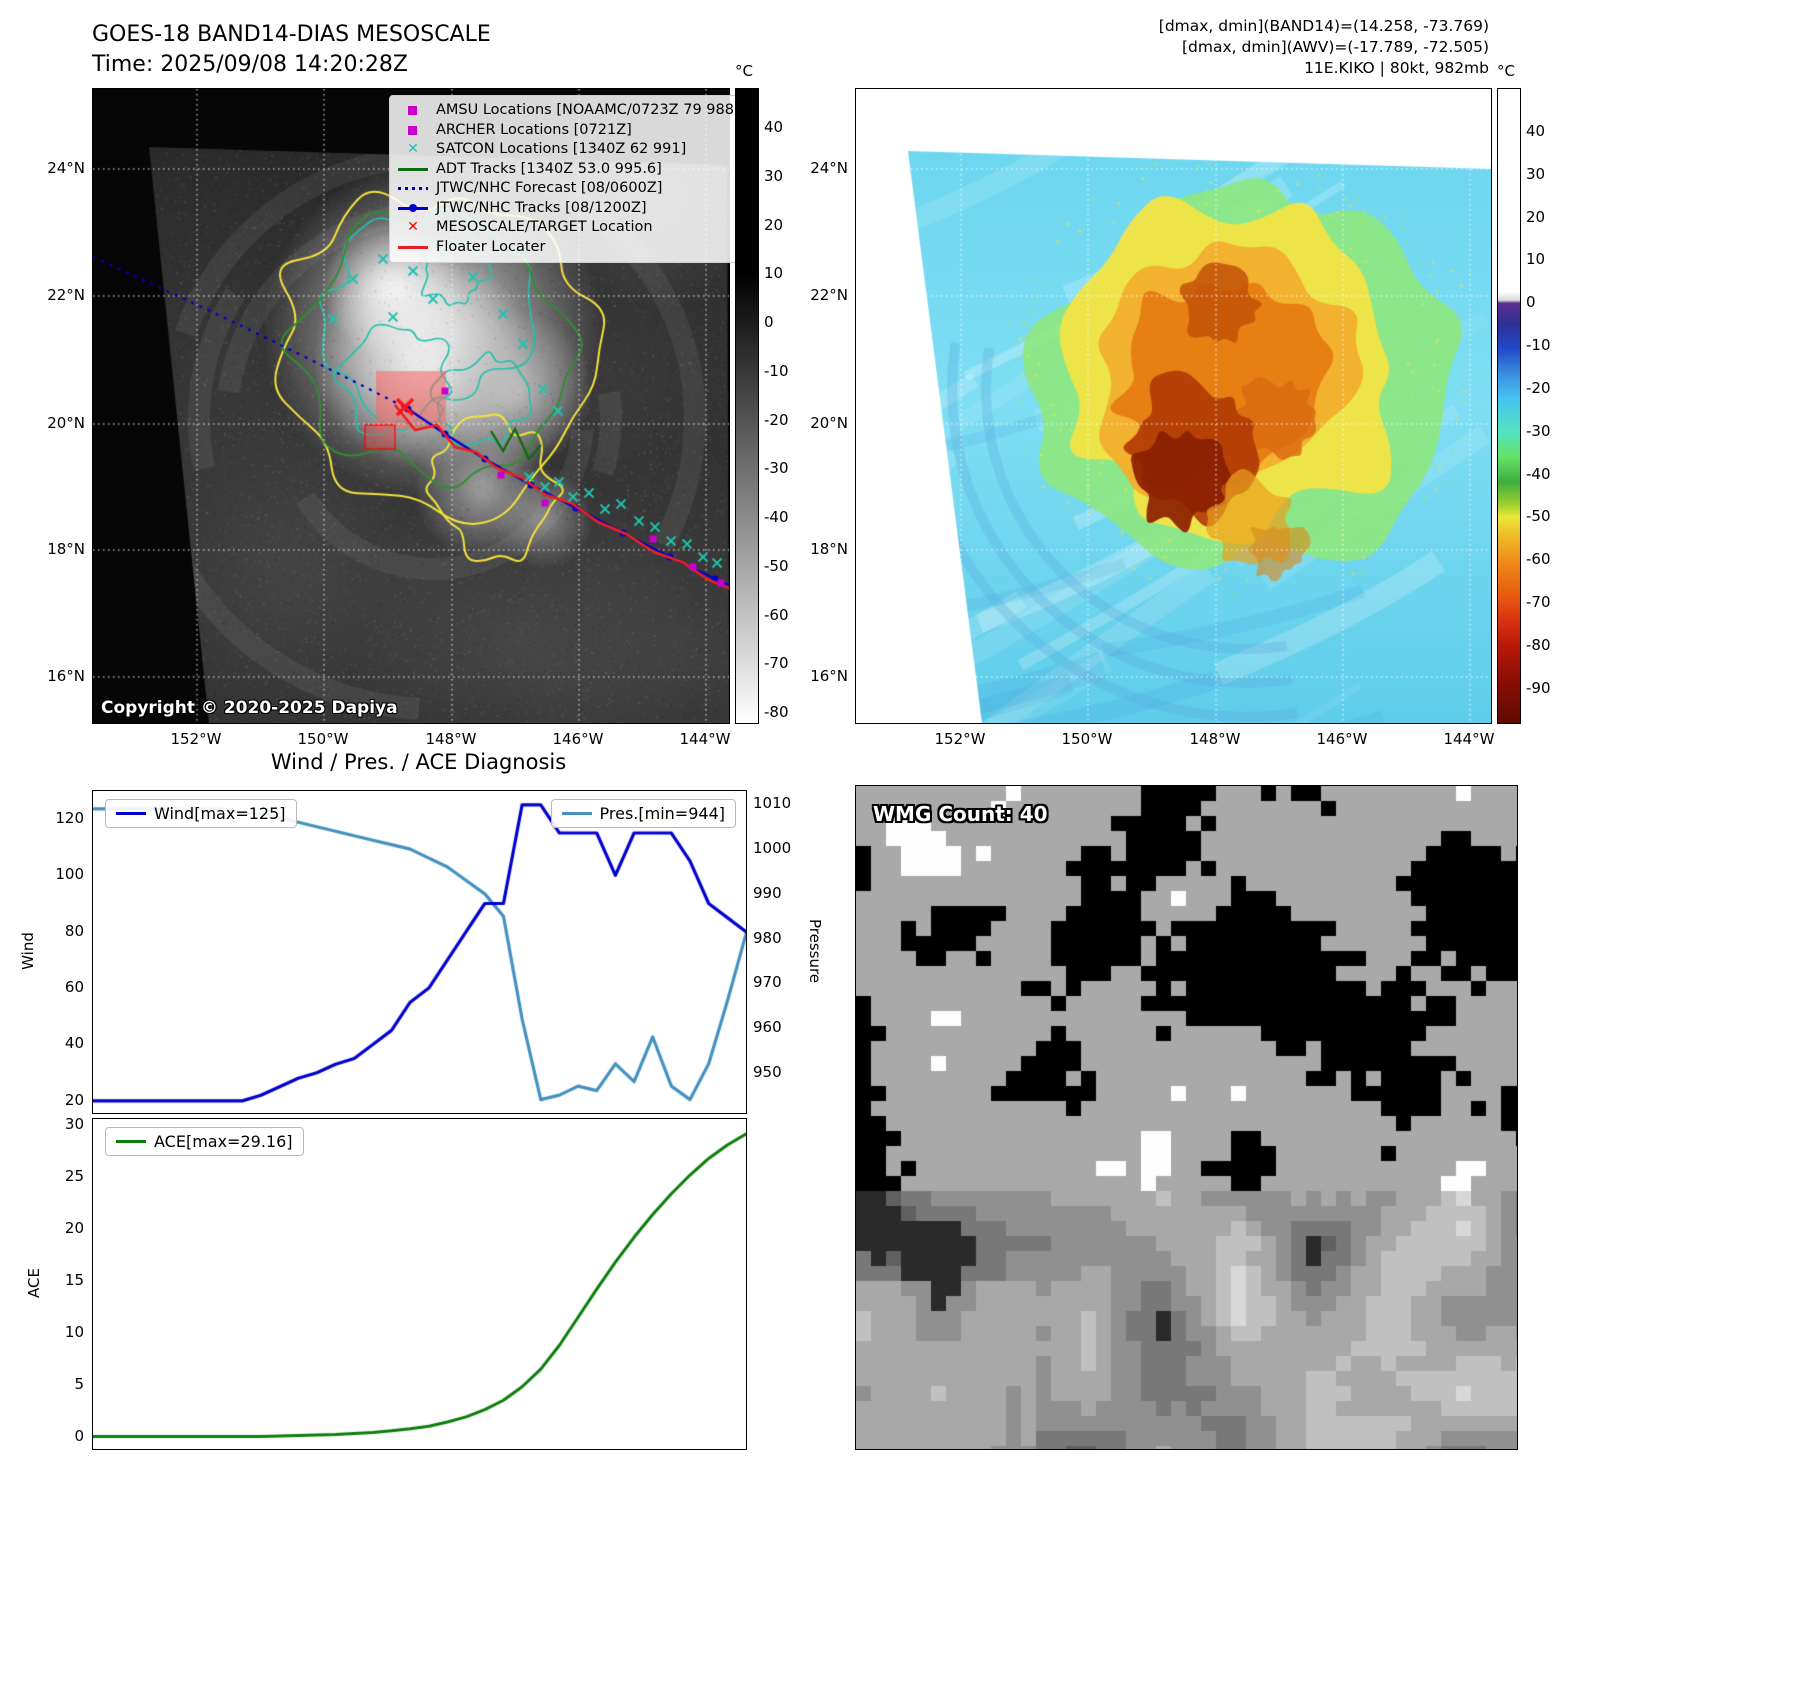 The width and height of the screenshot is (1797, 1690). I want to click on colorbar-tick-label: 30, so click(1536, 173).